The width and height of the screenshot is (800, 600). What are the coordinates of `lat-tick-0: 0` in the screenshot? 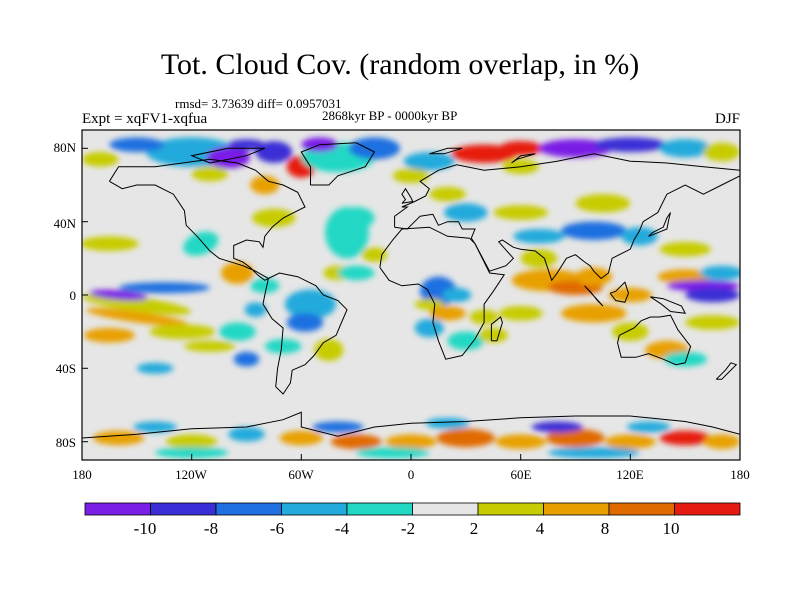 It's located at (73, 295).